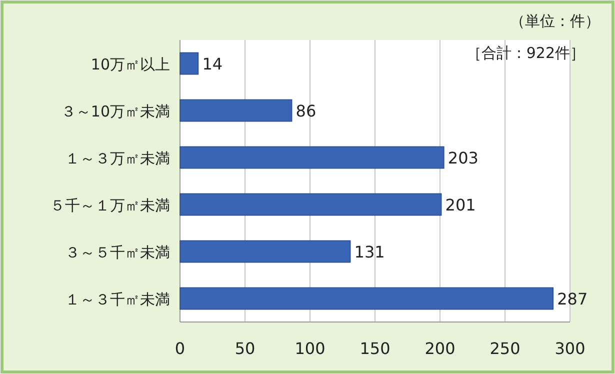  What do you see at coordinates (115, 111) in the screenshot?
I see `y-tick-label: ３～10万㎡未満` at bounding box center [115, 111].